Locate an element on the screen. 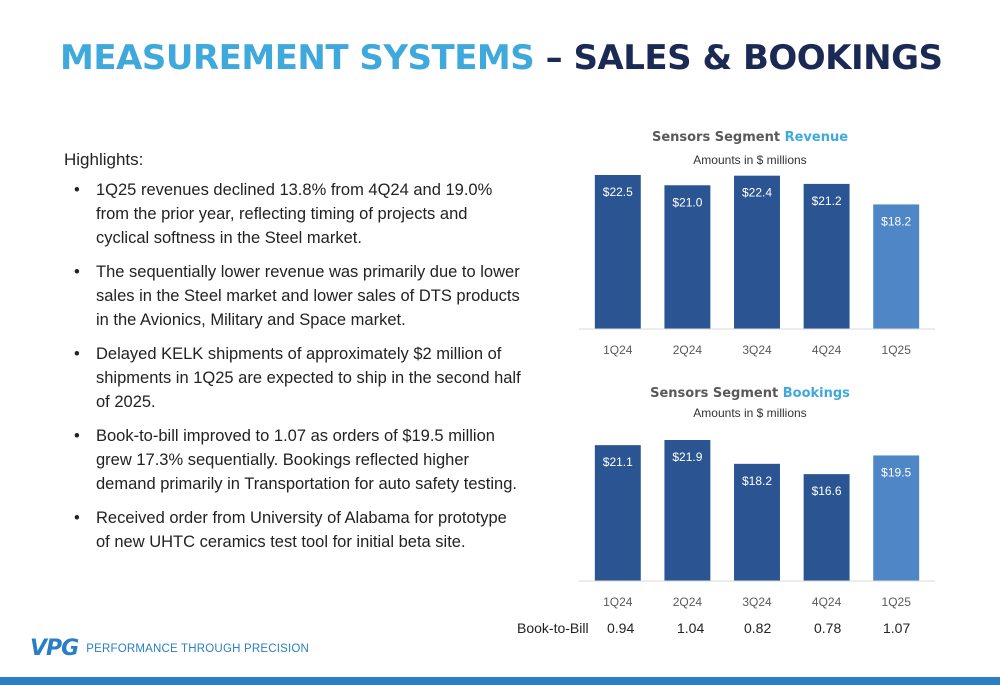 The height and width of the screenshot is (685, 1000). revenue-ticks: 1Q24 2Q24 3Q24 4Q24 1Q25 is located at coordinates (757, 350).